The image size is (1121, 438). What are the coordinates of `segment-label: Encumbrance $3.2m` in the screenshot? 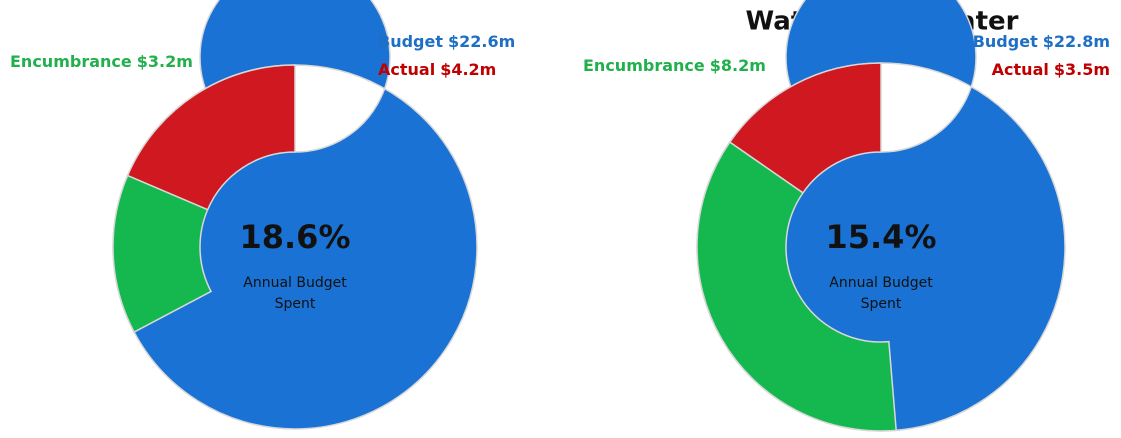 It's located at (101, 61).